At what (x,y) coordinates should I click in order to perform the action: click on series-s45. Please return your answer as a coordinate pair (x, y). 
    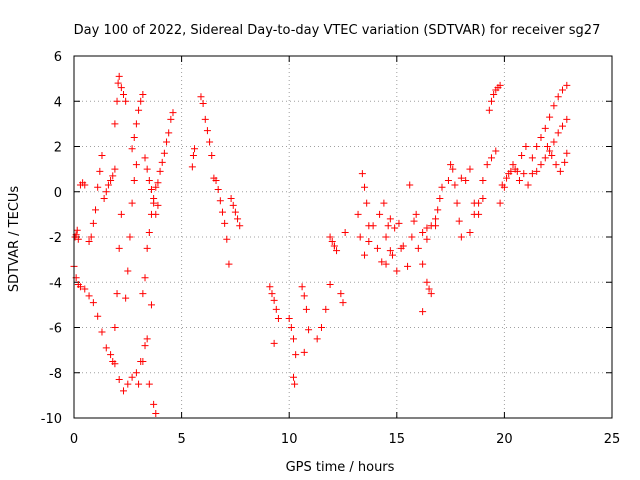
    Looking at the image, I should click on (552, 145).